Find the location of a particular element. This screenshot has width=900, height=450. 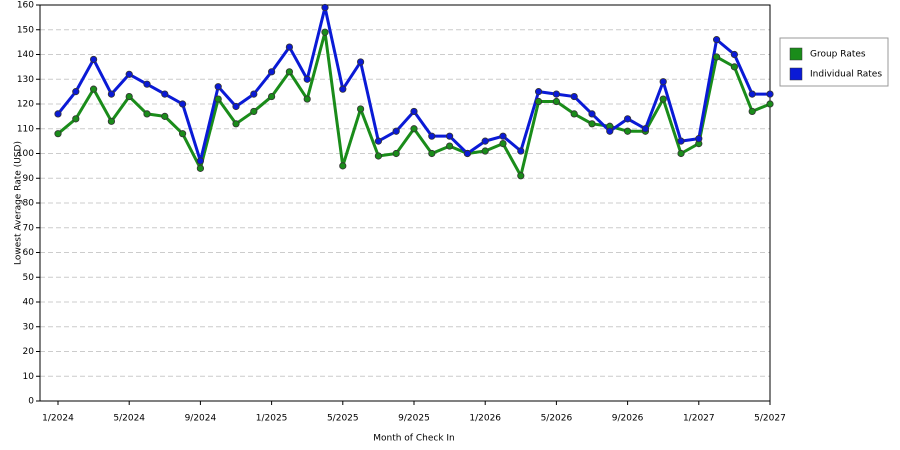

legend-label: Group Rates is located at coordinates (838, 55).